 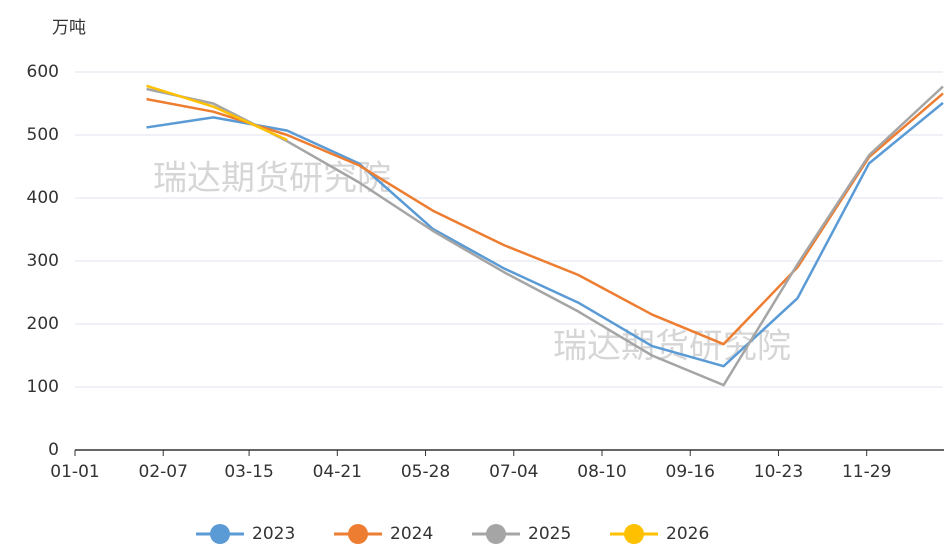 I want to click on x-tick-label: 04-21, so click(x=337, y=472).